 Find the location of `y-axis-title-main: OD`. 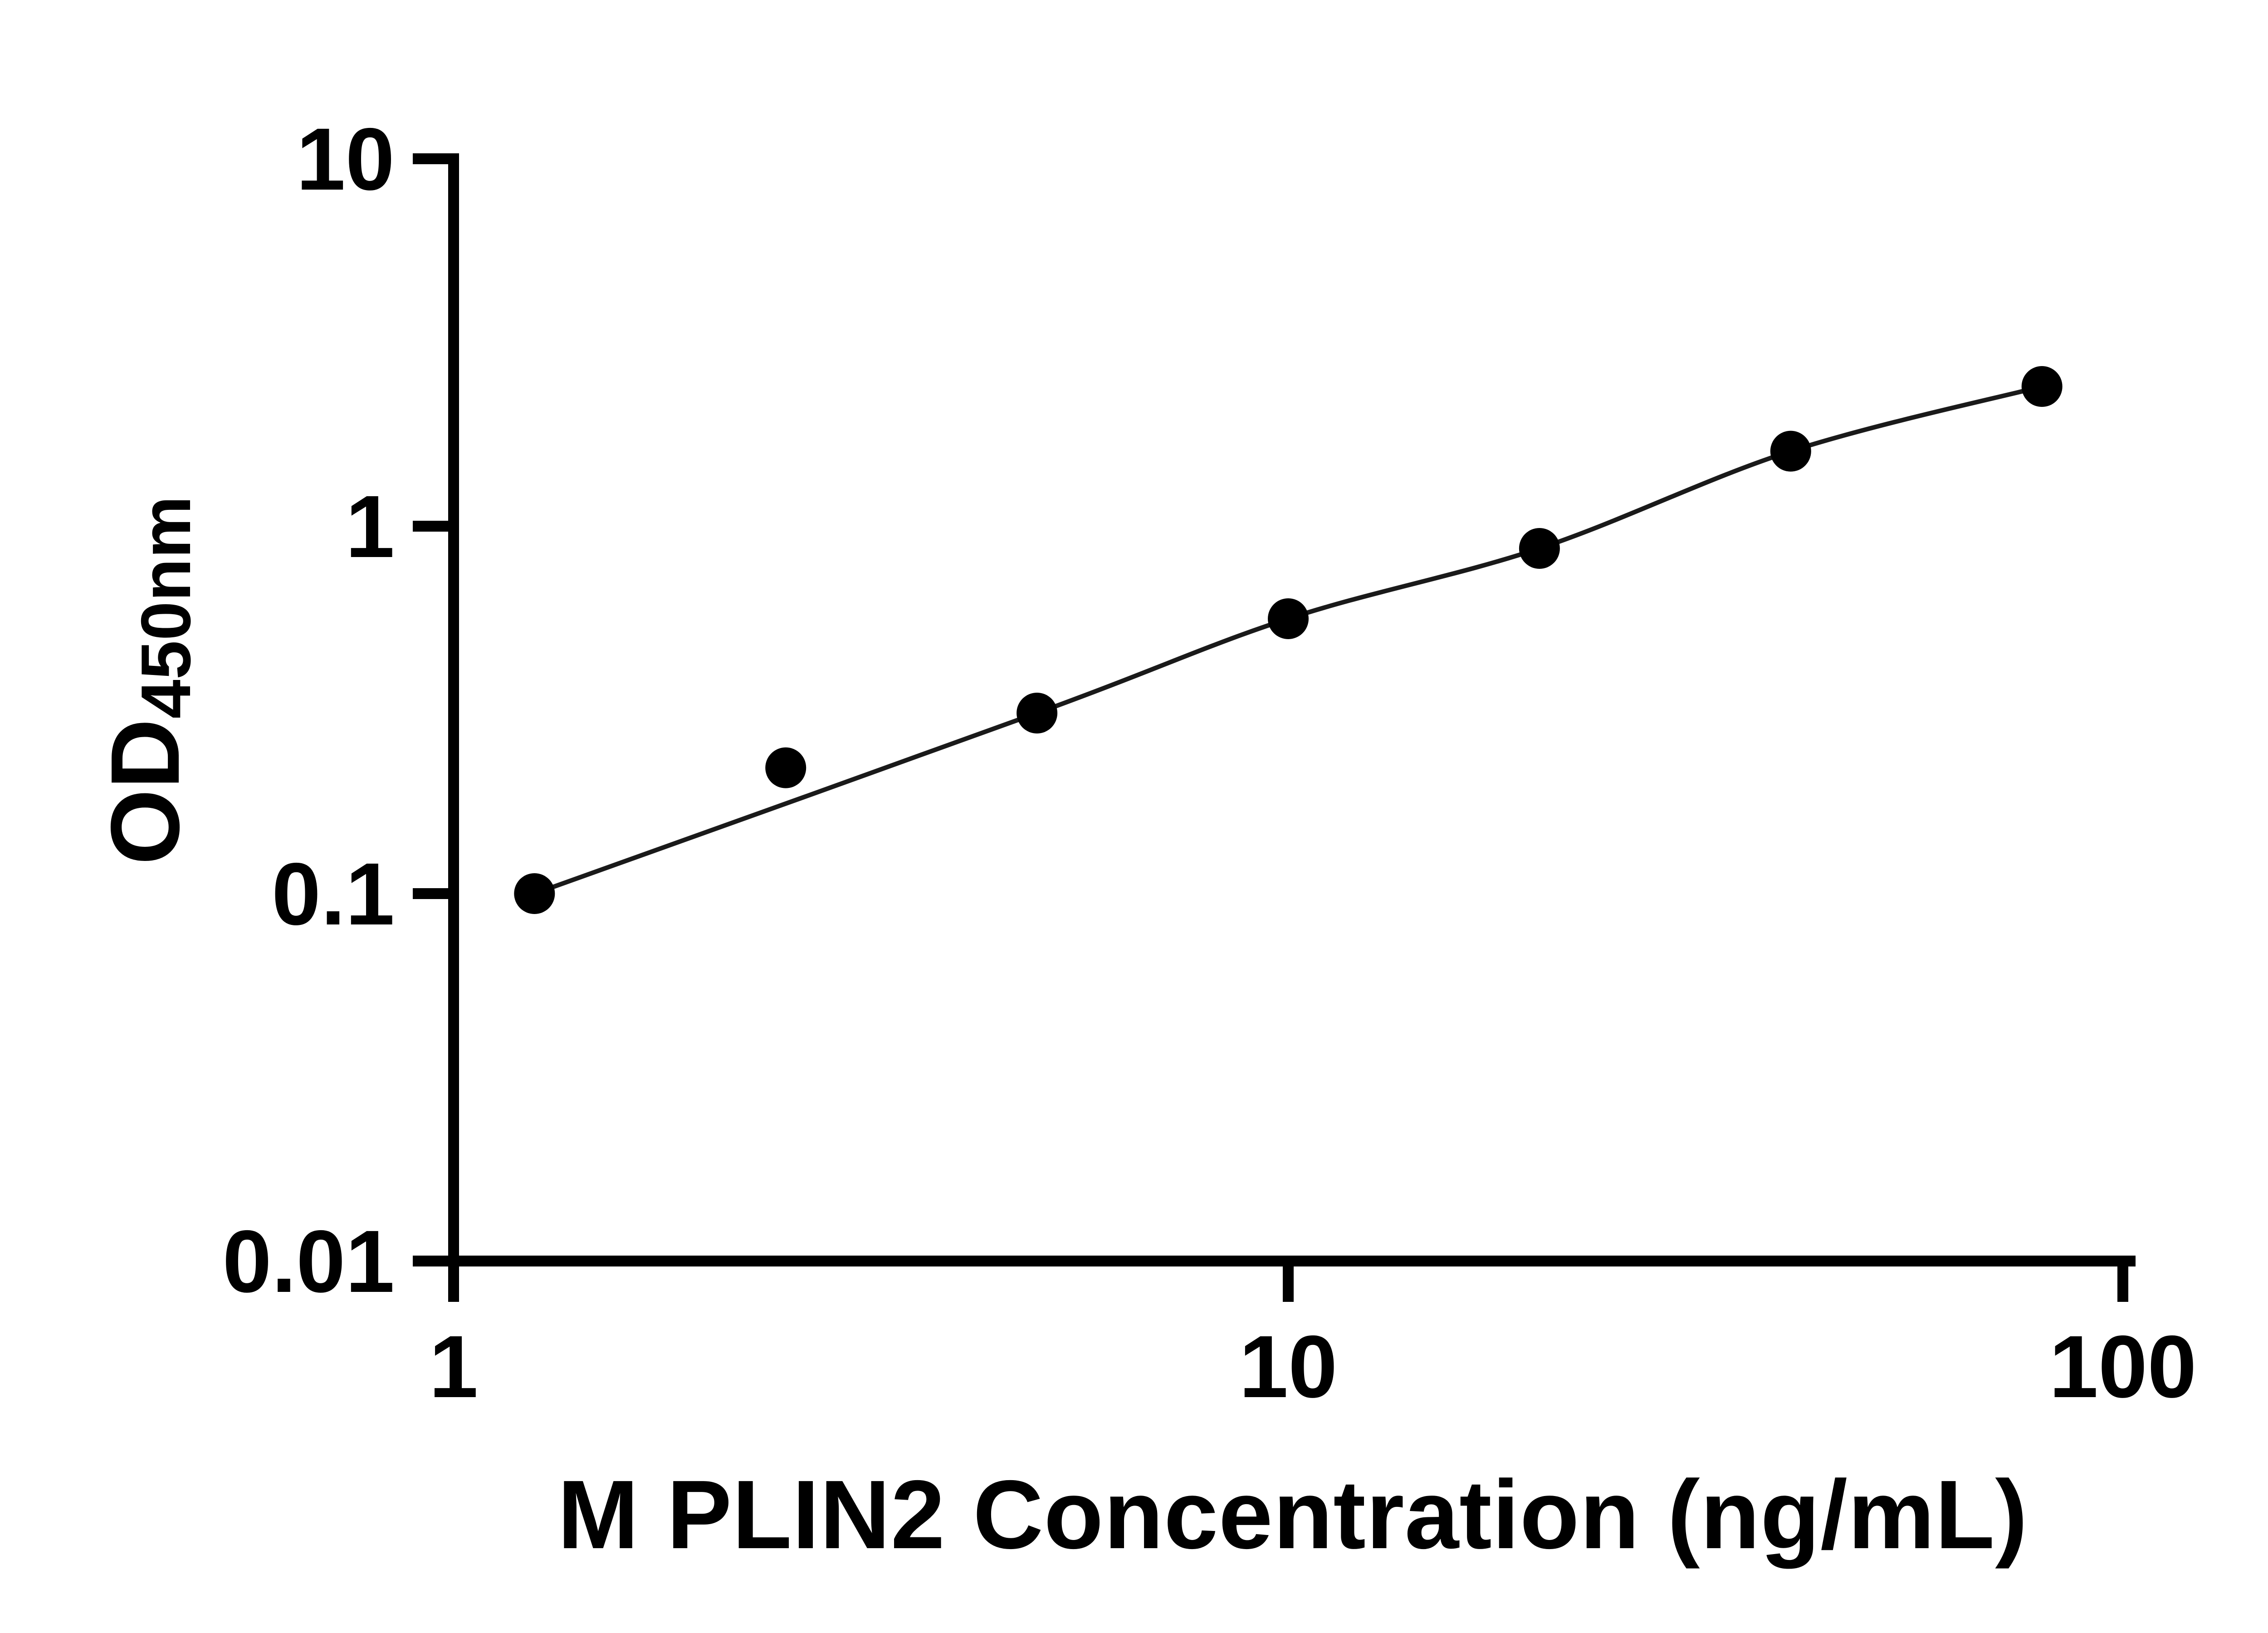

y-axis-title-main: OD is located at coordinates (145, 792).